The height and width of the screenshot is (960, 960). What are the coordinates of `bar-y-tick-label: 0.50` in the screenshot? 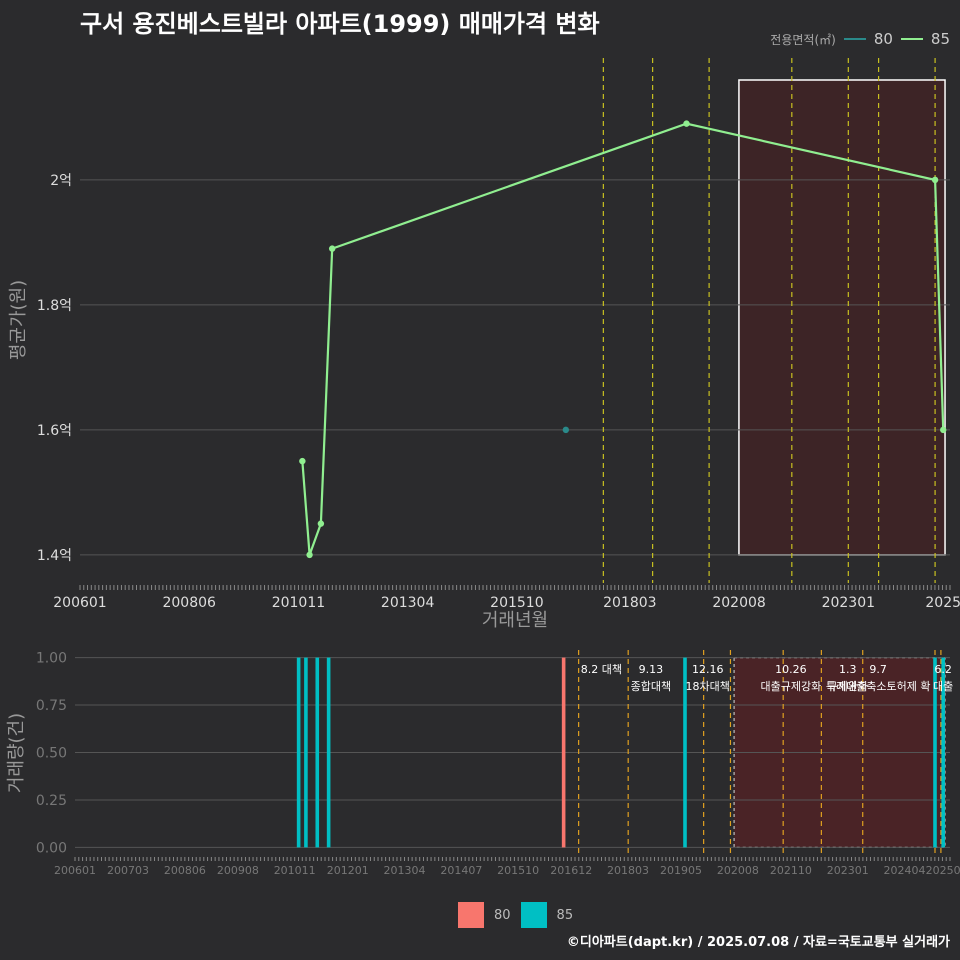 It's located at (51, 754).